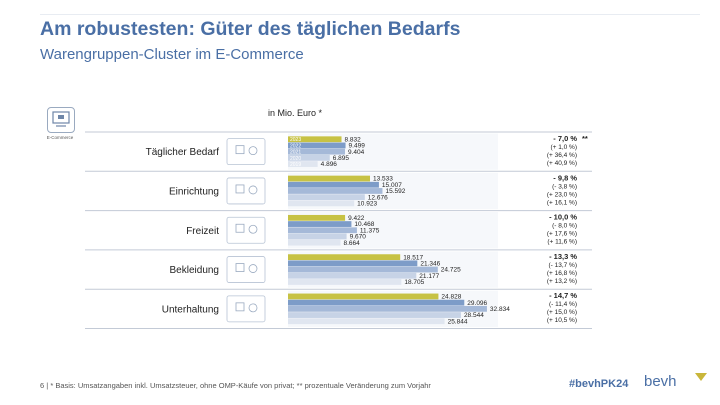 This screenshot has height=405, width=720. Describe the element at coordinates (295, 165) in the screenshot. I see `year-label-2019: 2019` at that location.